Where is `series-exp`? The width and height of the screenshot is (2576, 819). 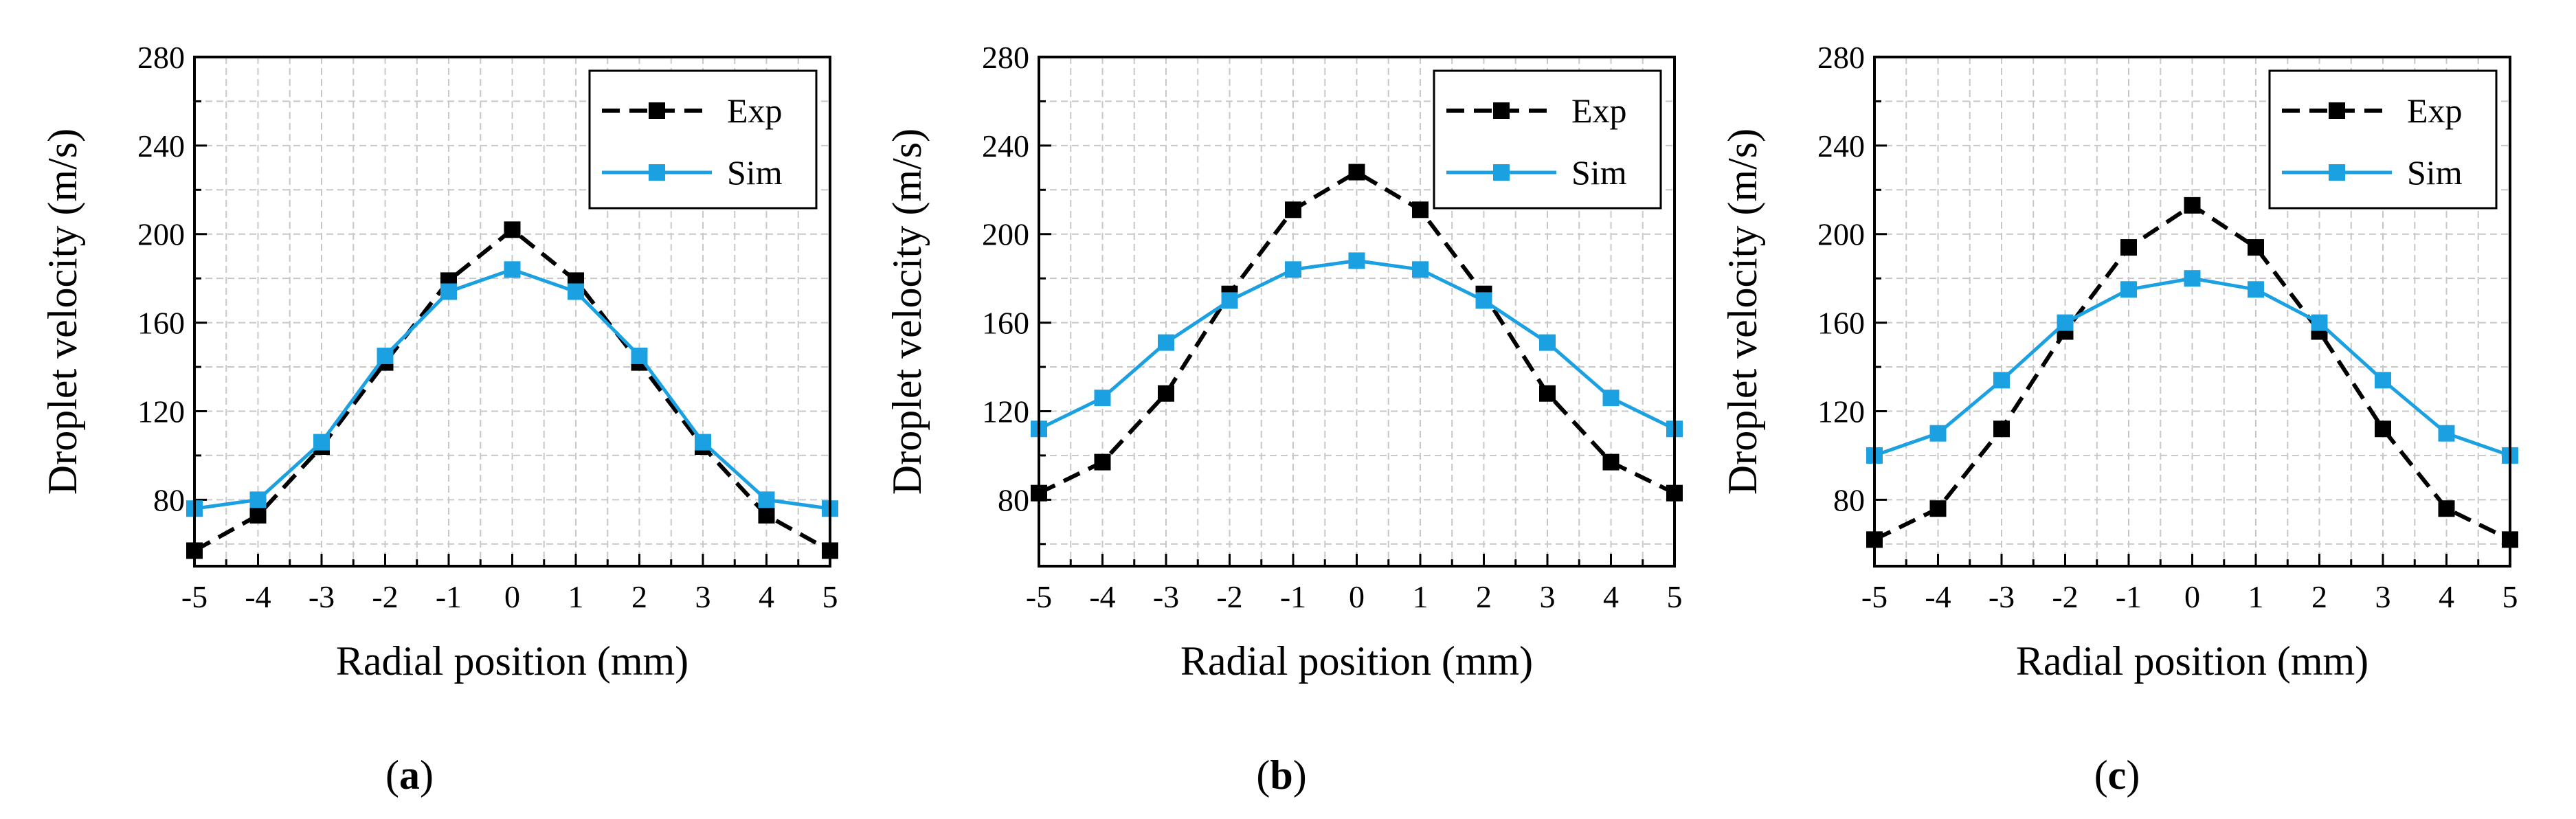
series-exp is located at coordinates (2192, 372).